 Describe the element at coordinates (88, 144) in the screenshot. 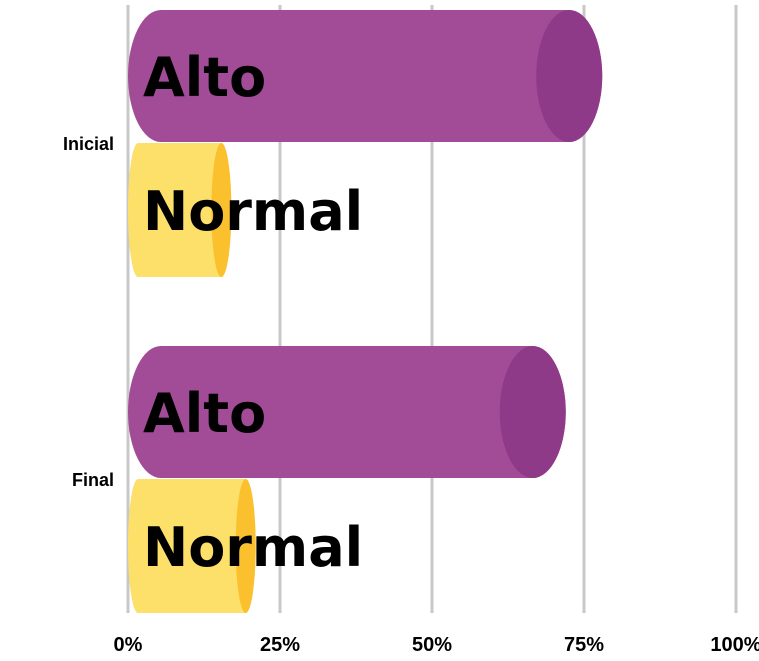

I see `category-label: Inicial` at that location.